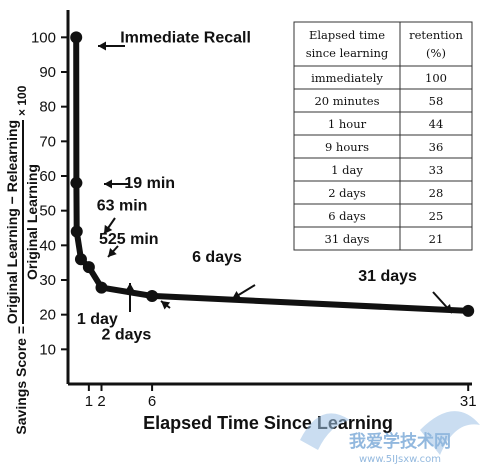 The height and width of the screenshot is (475, 495). Describe the element at coordinates (21, 380) in the screenshot. I see `y-axis-label-prefix: Savings Score =` at that location.